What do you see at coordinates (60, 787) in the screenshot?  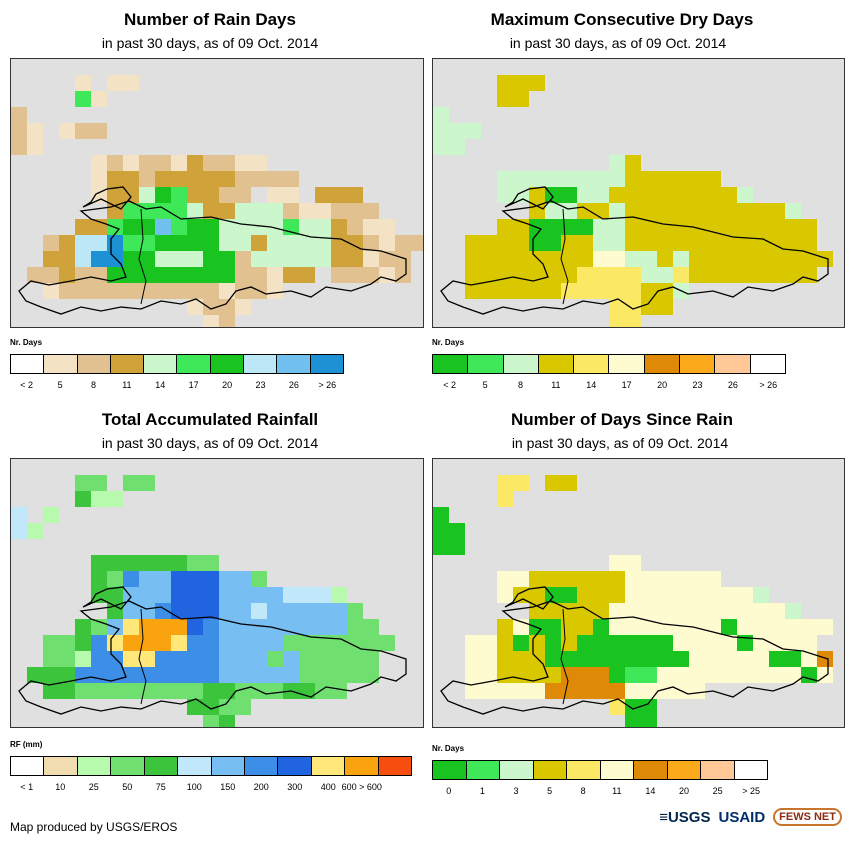 I see `legend-label: 10` at bounding box center [60, 787].